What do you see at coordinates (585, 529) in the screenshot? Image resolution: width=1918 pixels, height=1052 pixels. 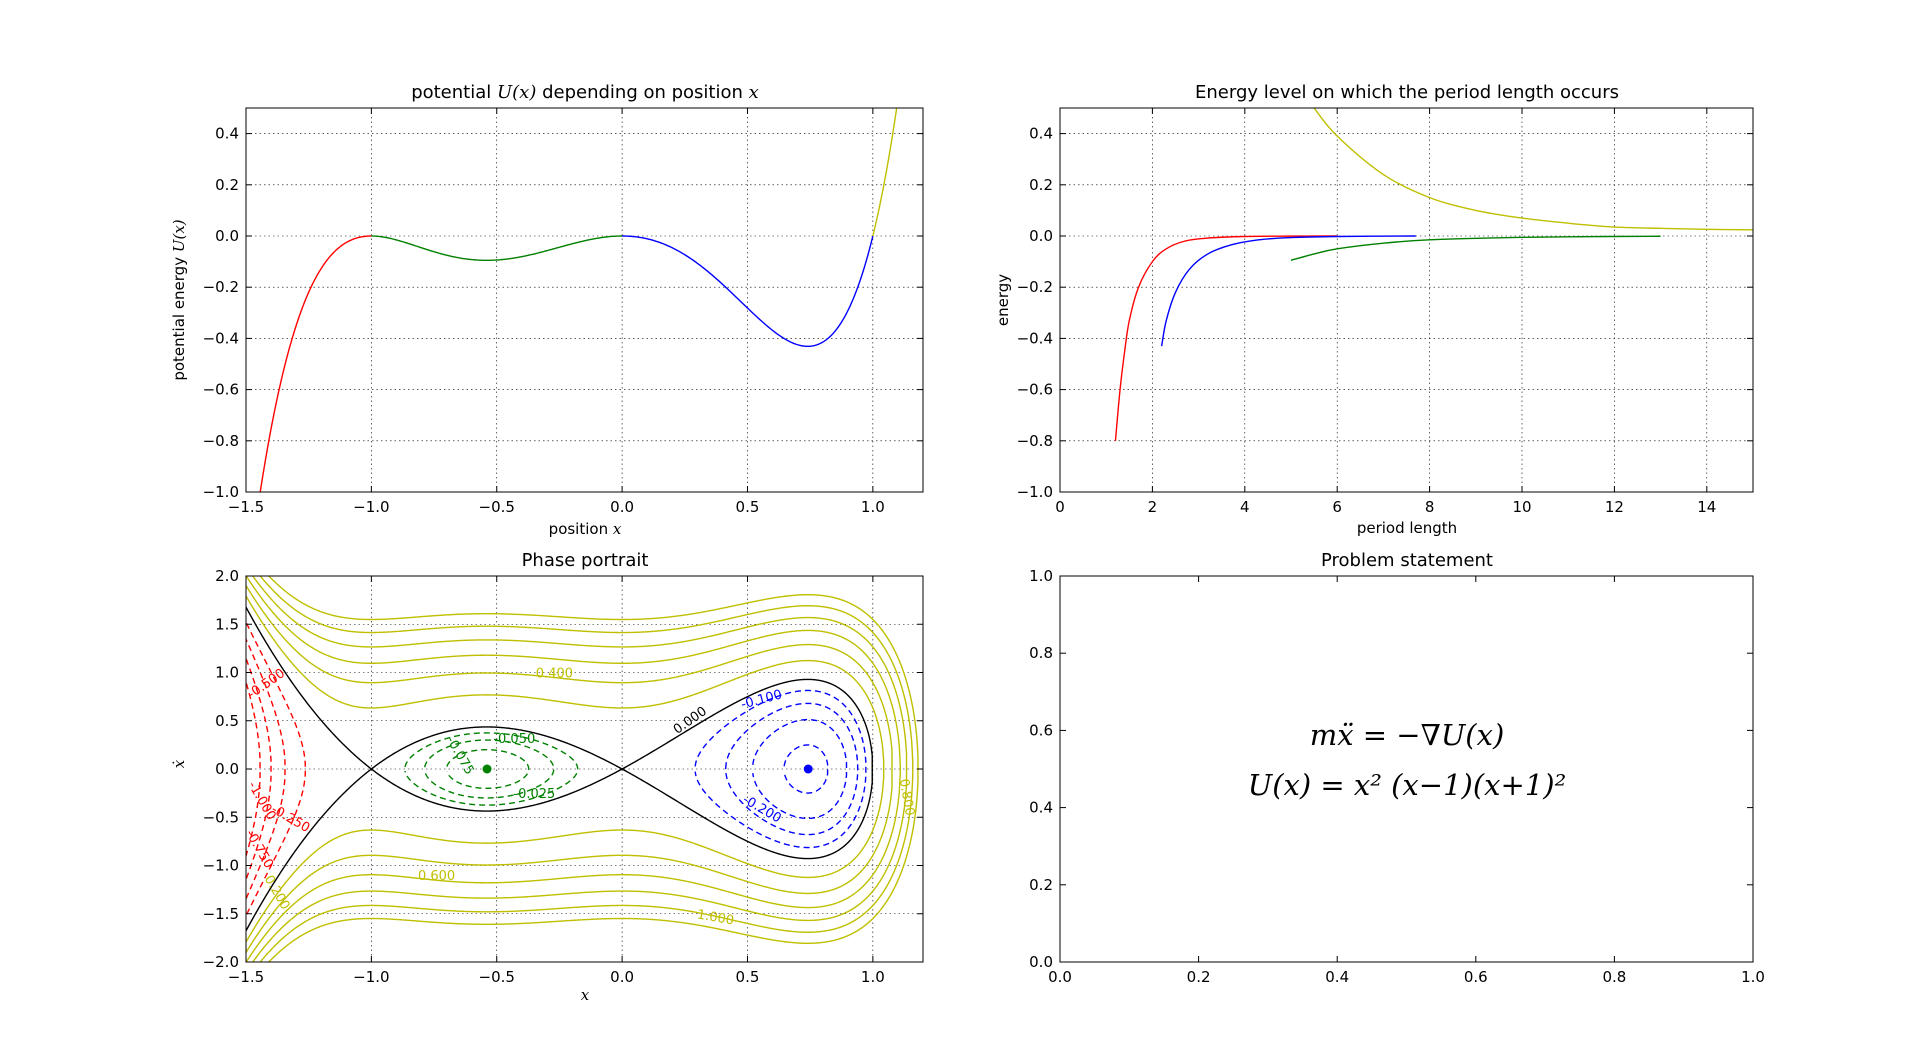 I see `potential-xlabel: position x` at bounding box center [585, 529].